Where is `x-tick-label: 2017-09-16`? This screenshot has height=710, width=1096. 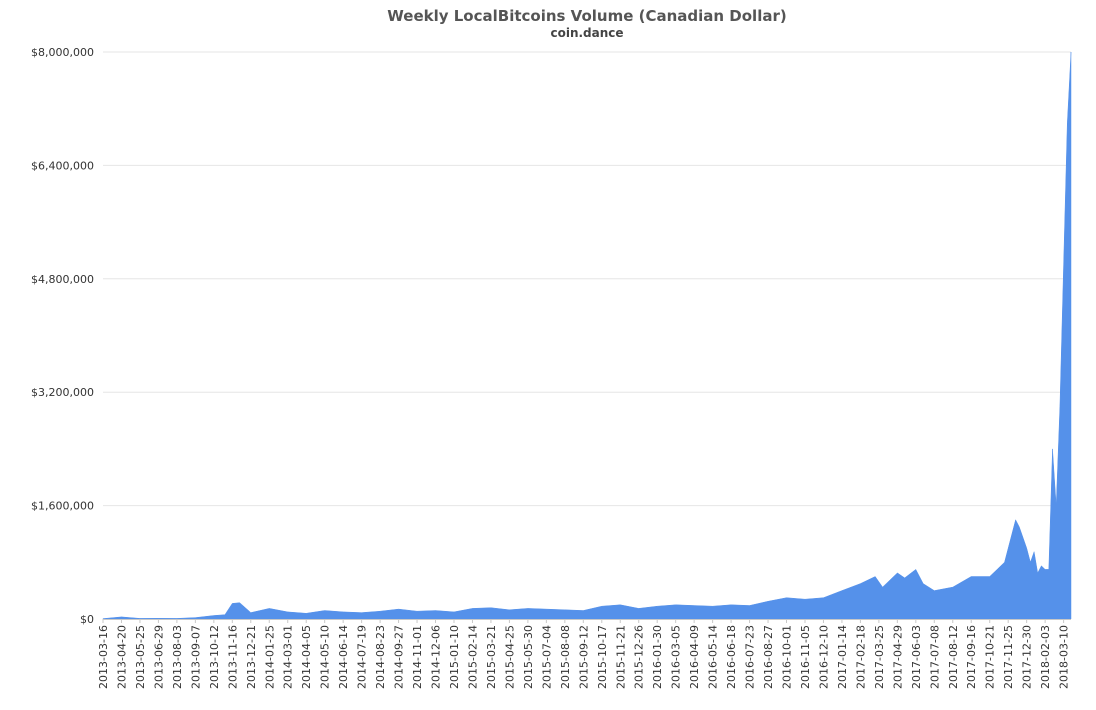
x-tick-label: 2017-09-16 is located at coordinates (971, 657).